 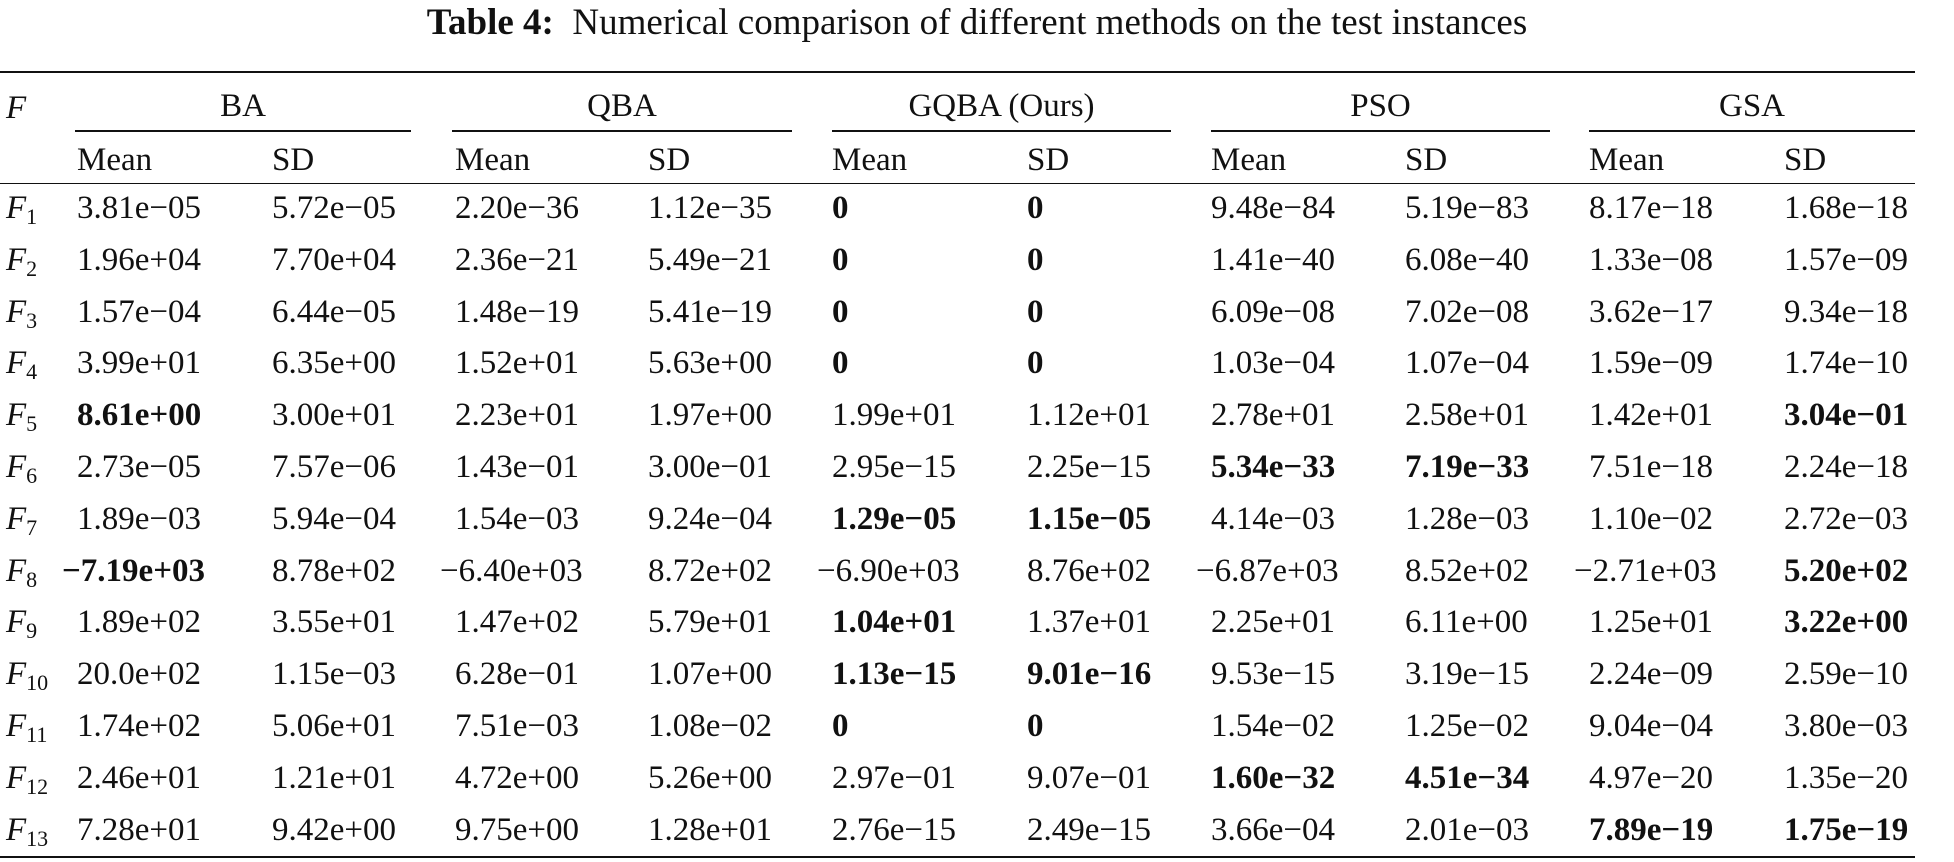 I want to click on cell: 1.54e−03, so click(x=517, y=518).